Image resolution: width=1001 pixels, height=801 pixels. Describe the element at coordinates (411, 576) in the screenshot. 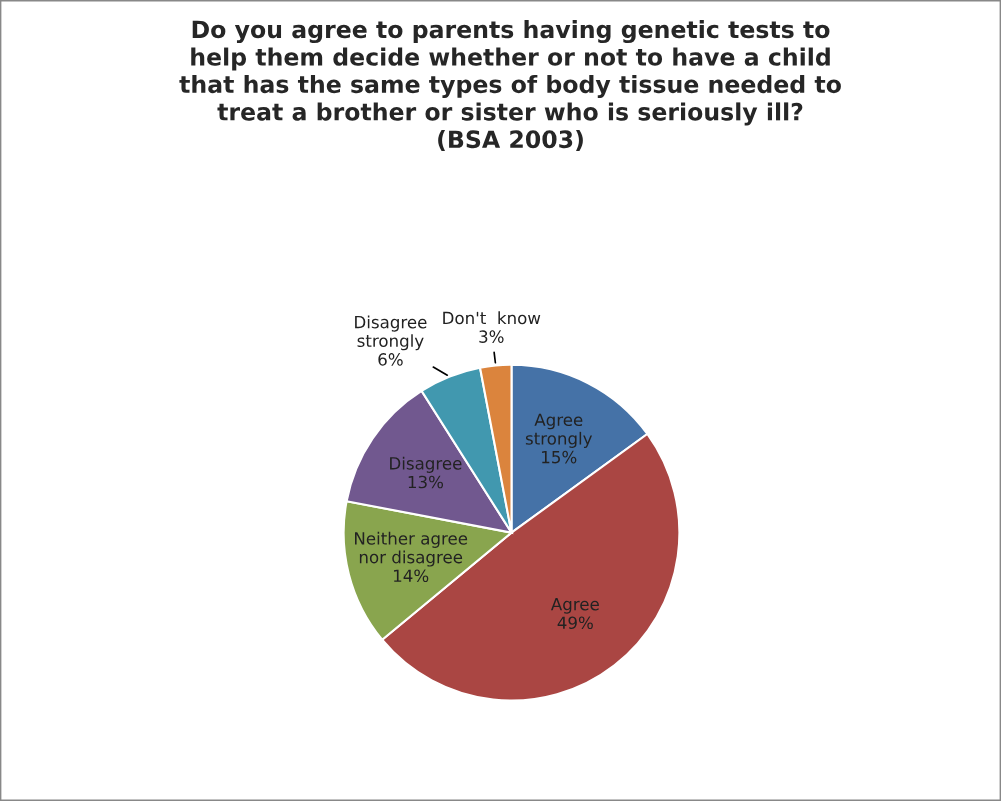

I see `data-label: 14%` at that location.